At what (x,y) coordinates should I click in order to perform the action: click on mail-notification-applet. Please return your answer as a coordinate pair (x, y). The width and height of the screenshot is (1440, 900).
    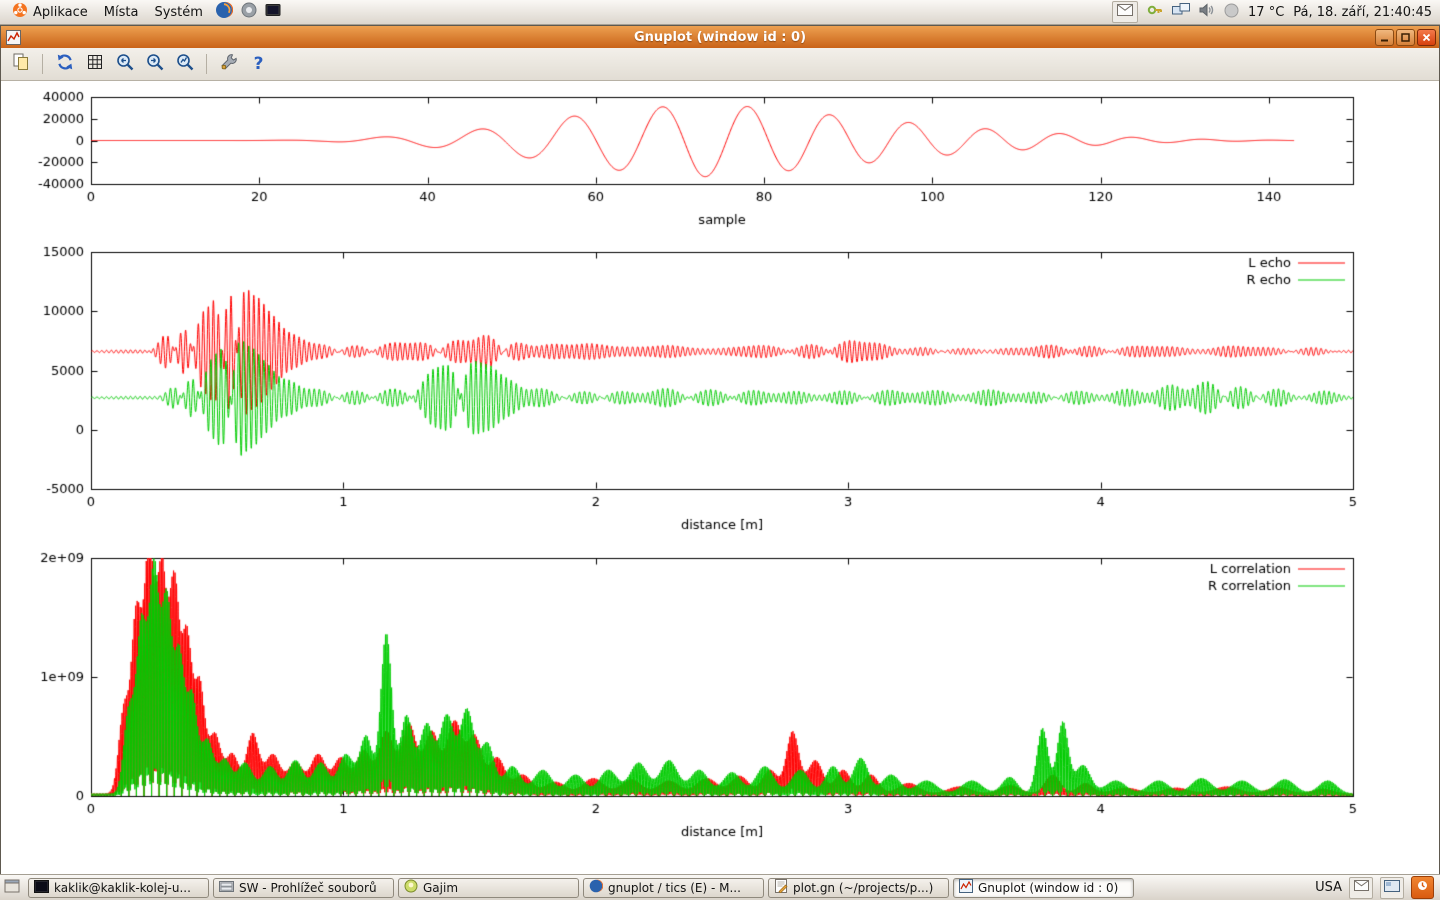
    Looking at the image, I should click on (1361, 887).